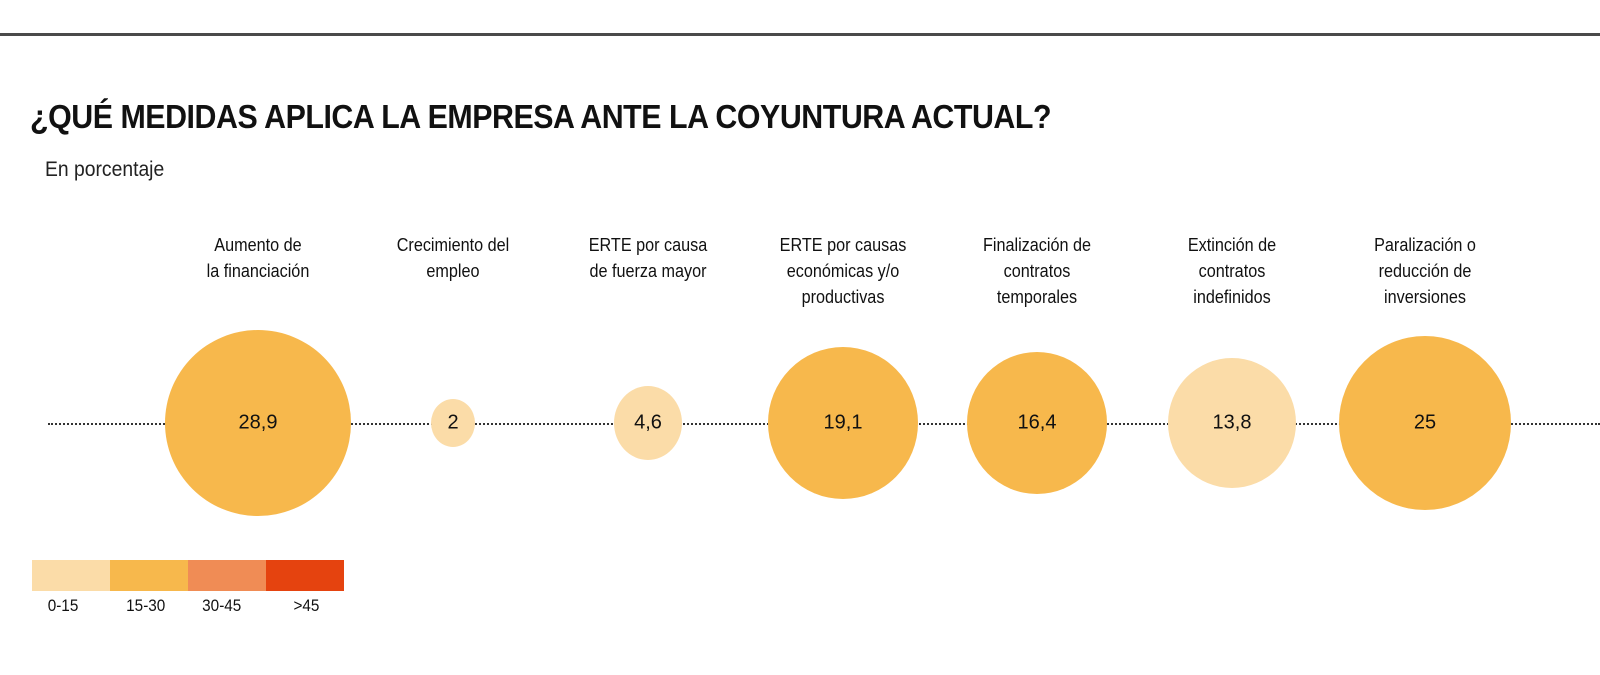  Describe the element at coordinates (1232, 271) in the screenshot. I see `category-label: Extinción de contratos indefinidos` at that location.